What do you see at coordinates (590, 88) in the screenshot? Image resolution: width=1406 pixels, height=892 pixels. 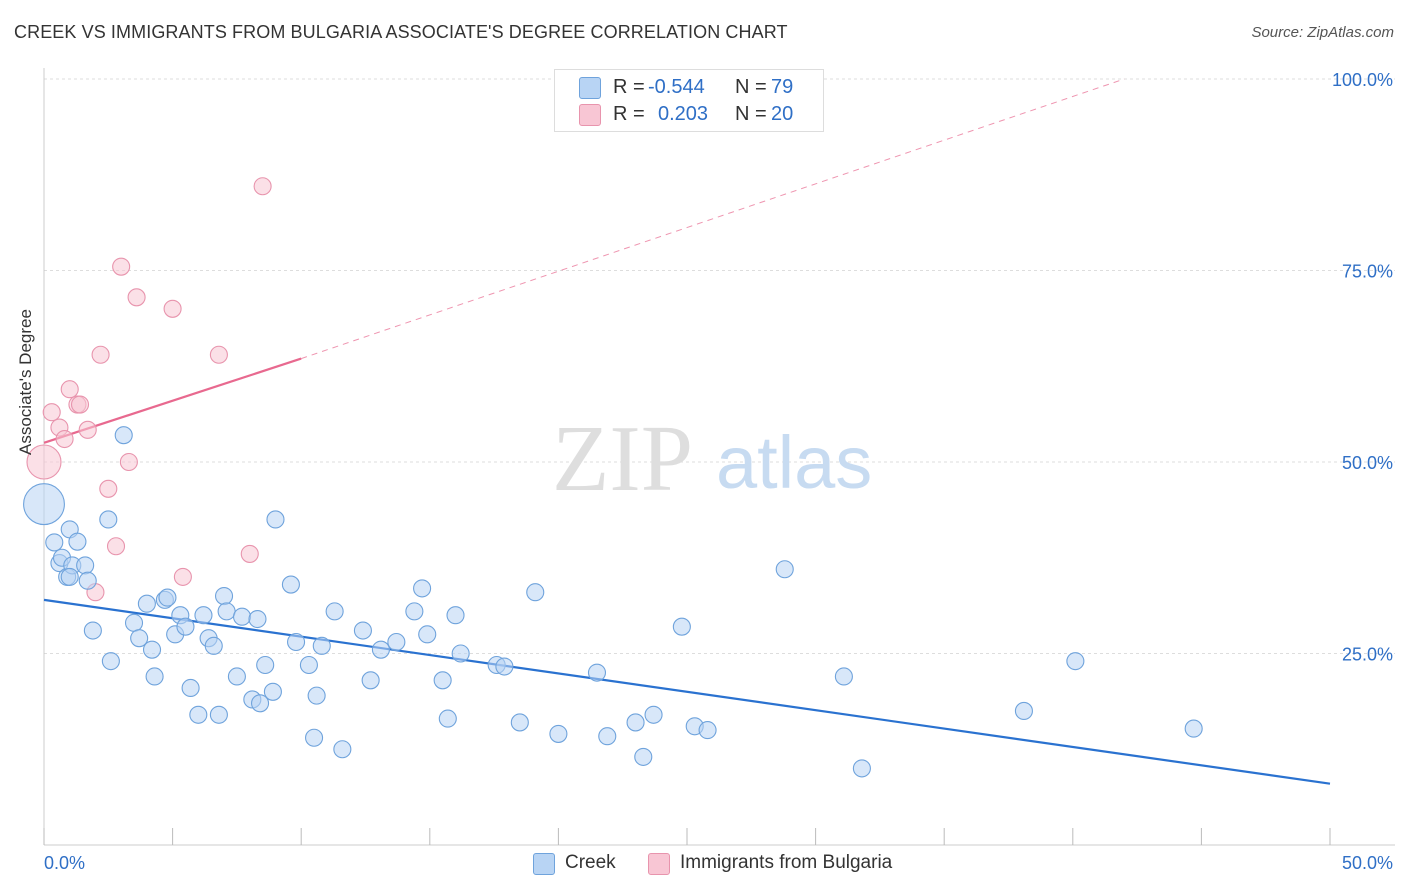 I see `creek-swatch` at bounding box center [590, 88].